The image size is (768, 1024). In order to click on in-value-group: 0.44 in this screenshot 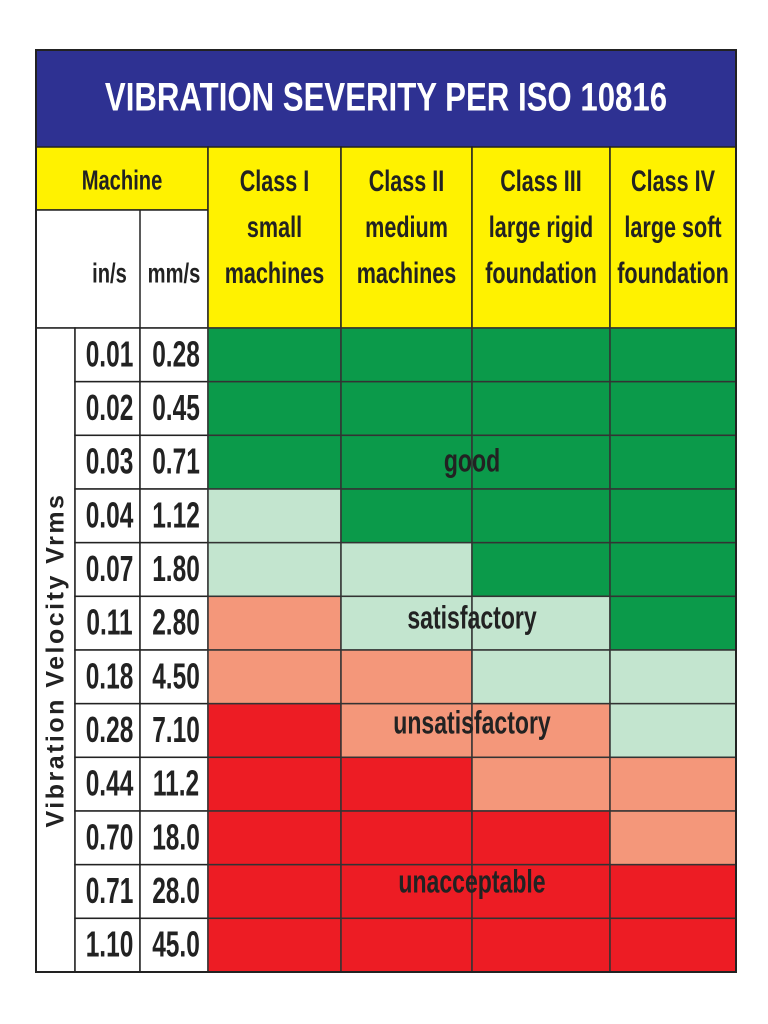, I will do `click(110, 783)`.